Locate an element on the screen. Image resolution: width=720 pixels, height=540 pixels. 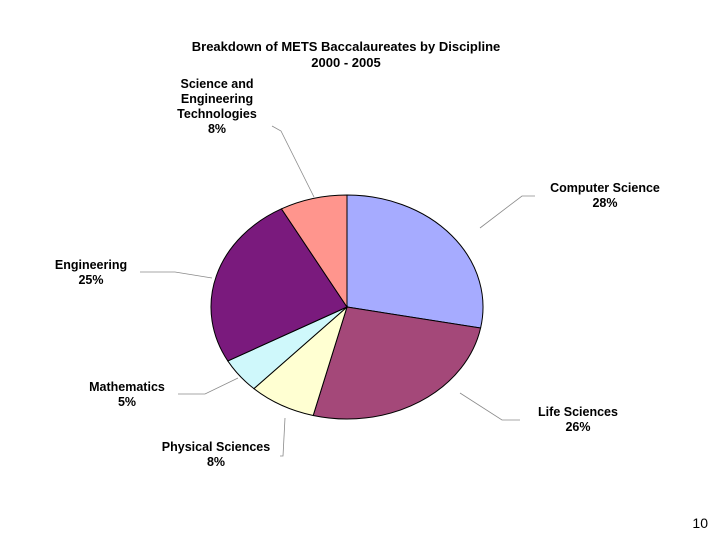
slice-value-label-2: 8% is located at coordinates (216, 462).